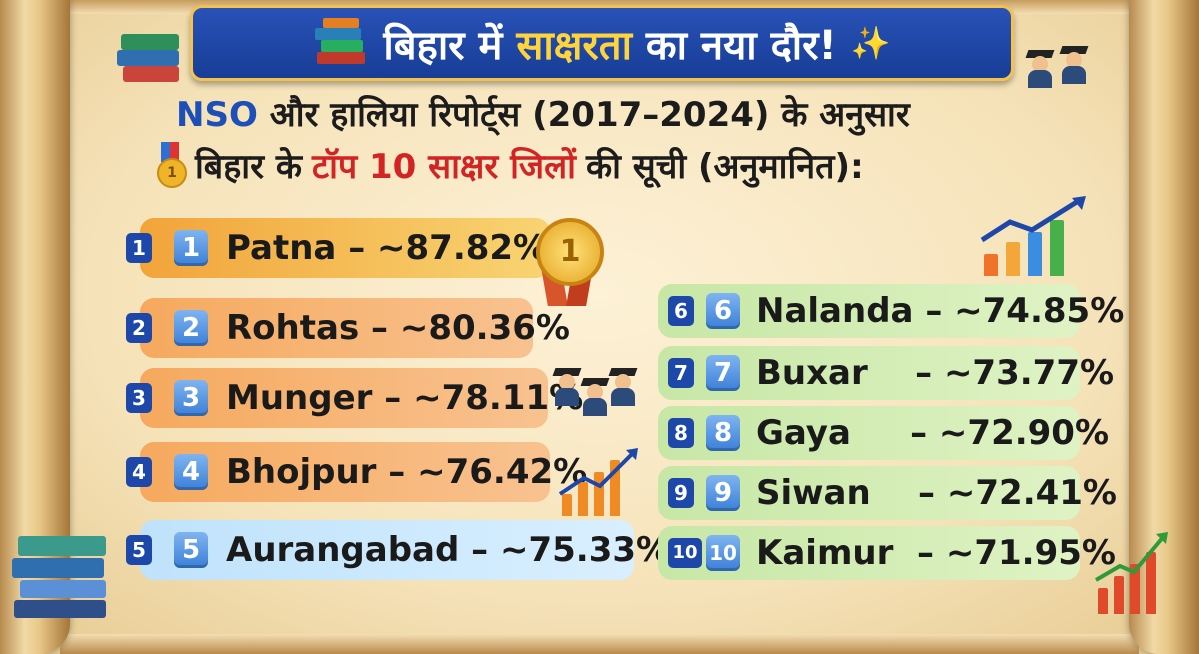 The width and height of the screenshot is (1199, 654). I want to click on district-label-9: Siwan – ~72.41%, so click(936, 493).